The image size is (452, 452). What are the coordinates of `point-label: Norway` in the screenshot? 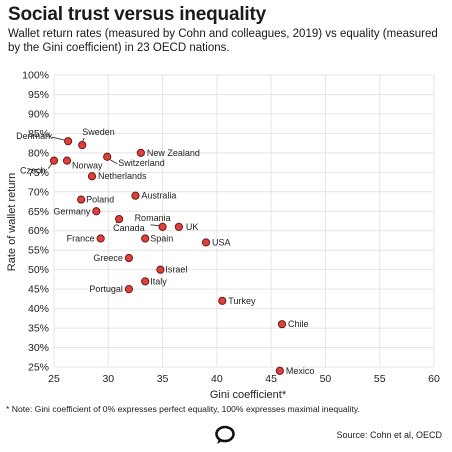 It's located at (87, 166).